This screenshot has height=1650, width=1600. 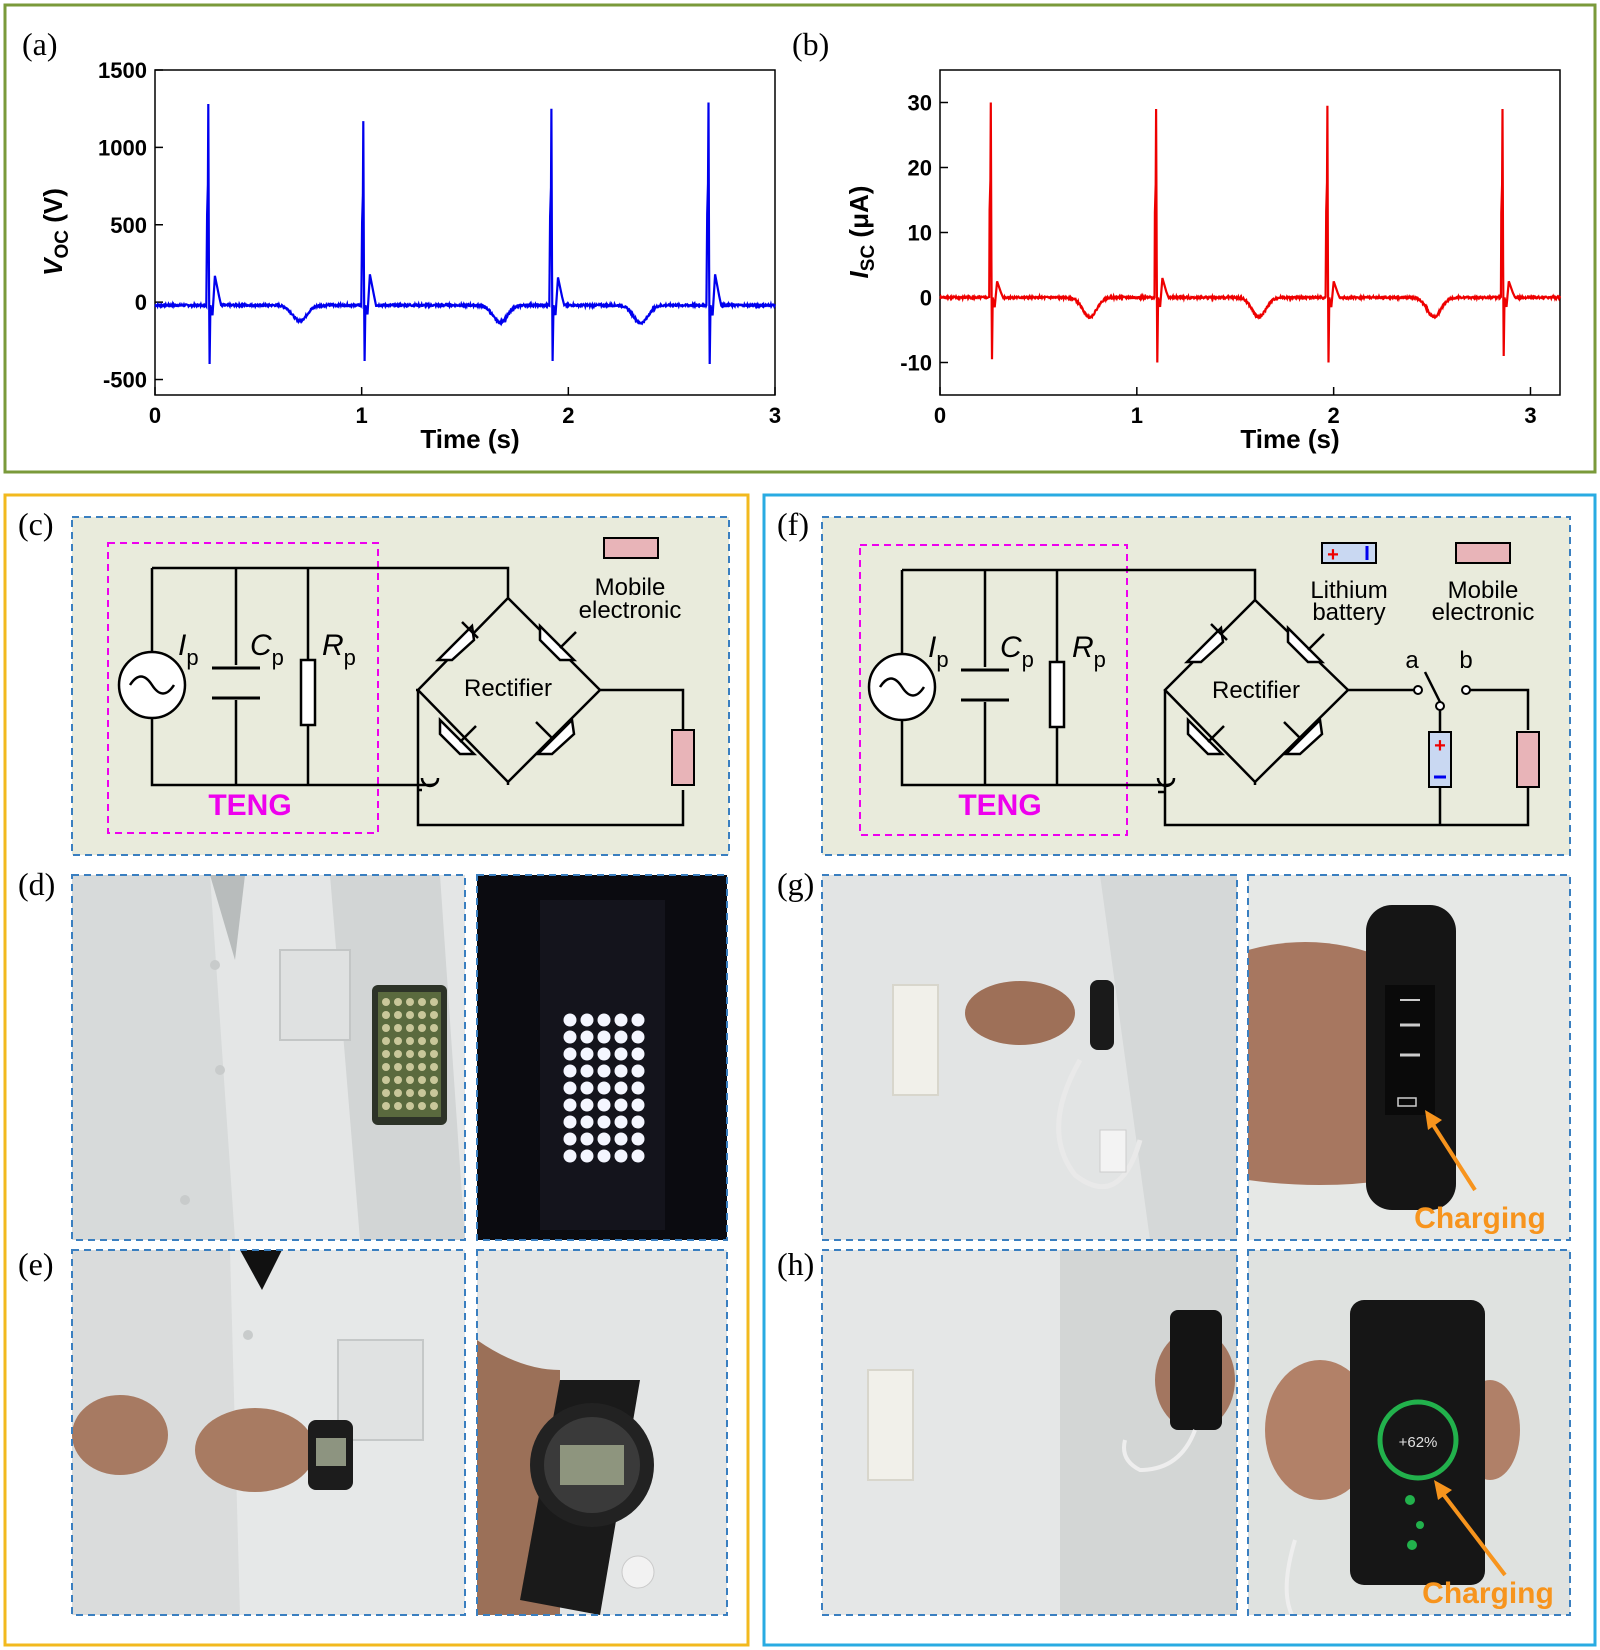 I want to click on chart-a-xtick-label-0: 0, so click(x=155, y=415).